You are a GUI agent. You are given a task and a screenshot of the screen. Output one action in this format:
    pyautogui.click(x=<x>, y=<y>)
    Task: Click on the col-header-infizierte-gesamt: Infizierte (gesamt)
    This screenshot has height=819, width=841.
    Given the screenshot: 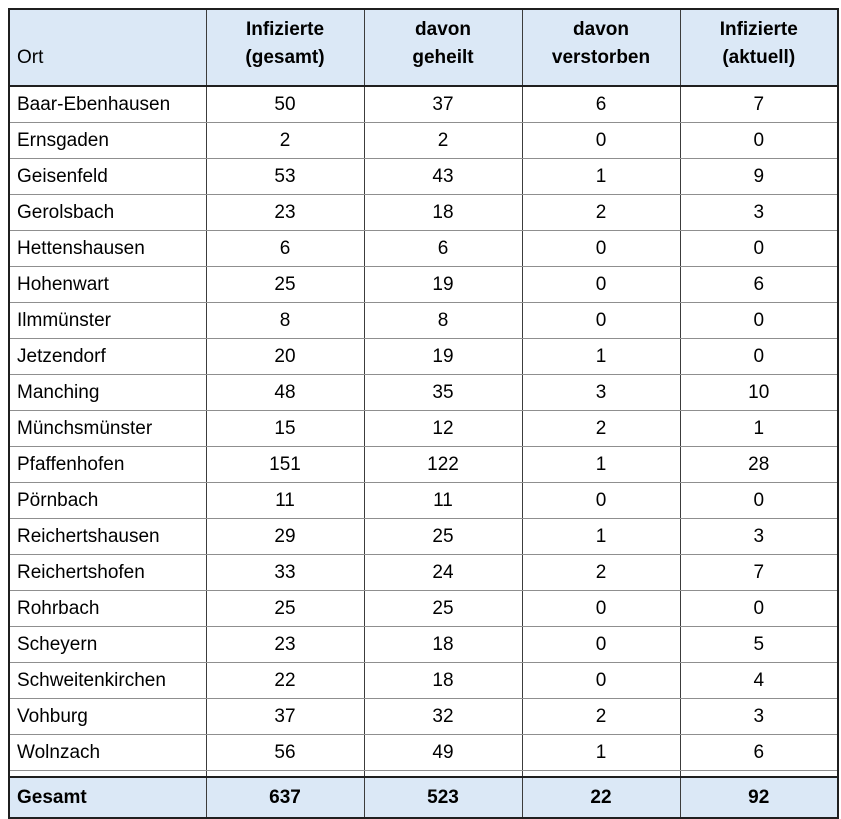 What is the action you would take?
    pyautogui.click(x=285, y=48)
    